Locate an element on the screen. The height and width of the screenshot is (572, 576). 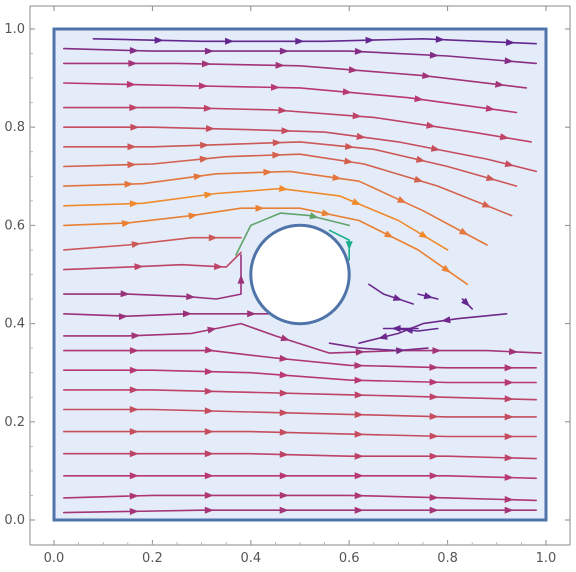
y-tick-label: 0.0 is located at coordinates (14, 520).